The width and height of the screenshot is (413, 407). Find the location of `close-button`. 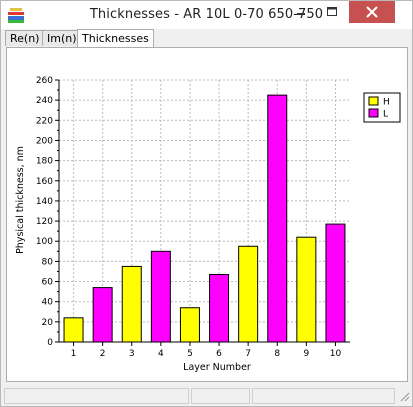

close-button is located at coordinates (372, 12).